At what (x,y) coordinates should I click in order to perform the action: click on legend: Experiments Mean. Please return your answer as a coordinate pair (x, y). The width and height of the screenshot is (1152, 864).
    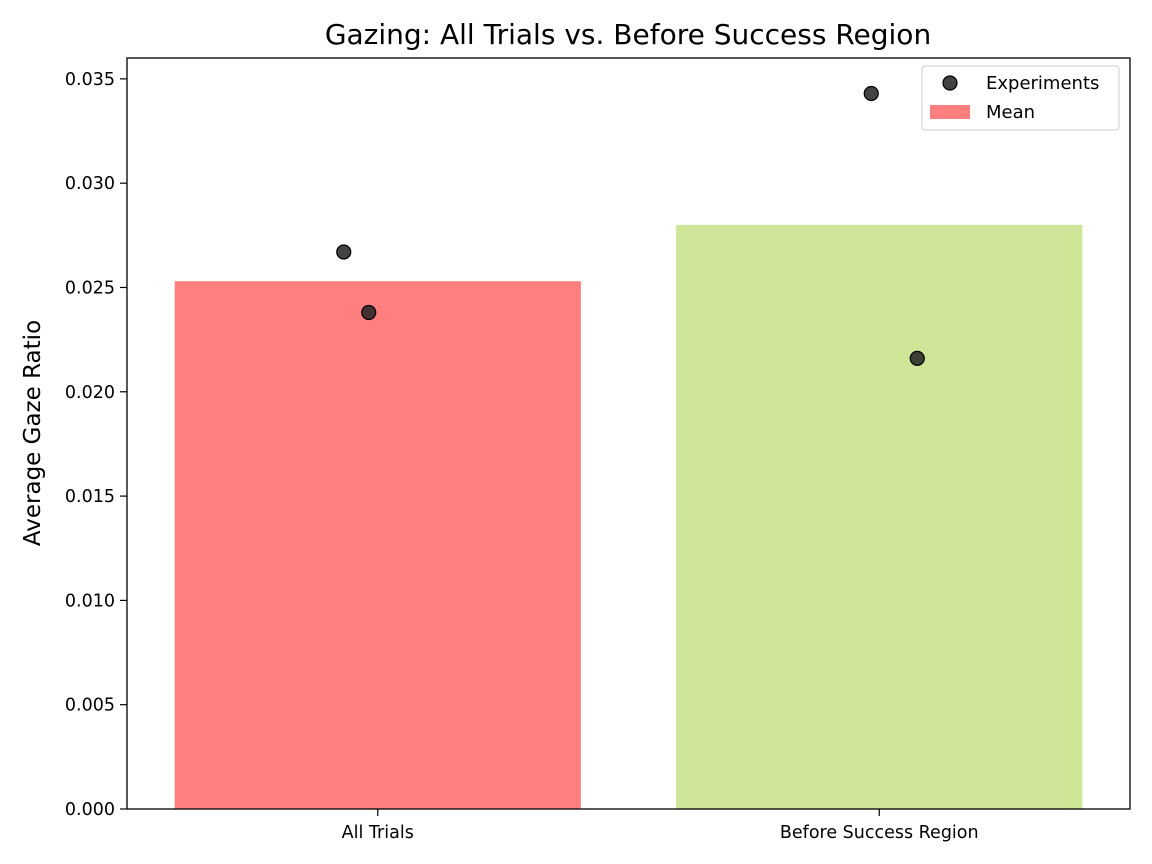
    Looking at the image, I should click on (1020, 98).